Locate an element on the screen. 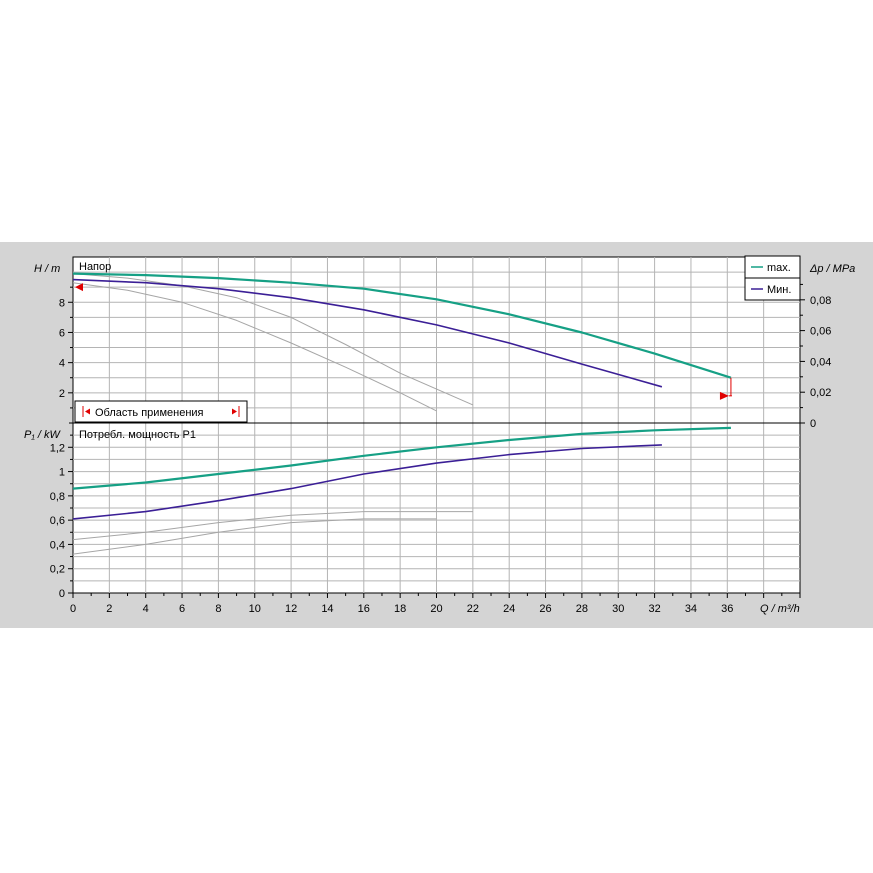 The width and height of the screenshot is (873, 873). head-curve-min is located at coordinates (367, 333).